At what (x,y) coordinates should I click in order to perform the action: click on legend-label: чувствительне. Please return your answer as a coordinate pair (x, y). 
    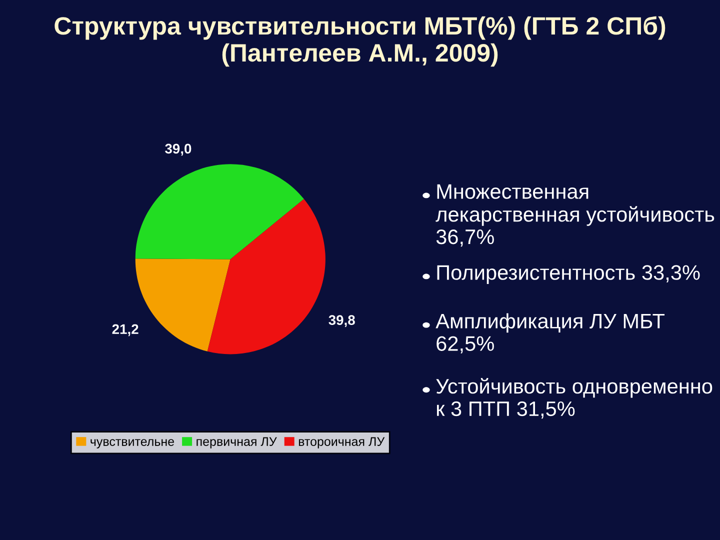
    Looking at the image, I should click on (132, 443).